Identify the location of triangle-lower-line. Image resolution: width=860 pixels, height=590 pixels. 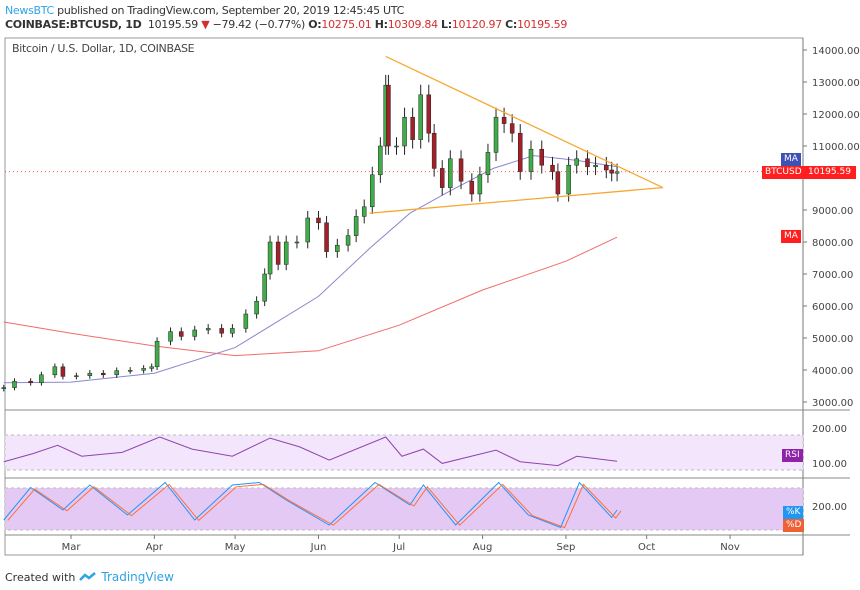
(516, 200).